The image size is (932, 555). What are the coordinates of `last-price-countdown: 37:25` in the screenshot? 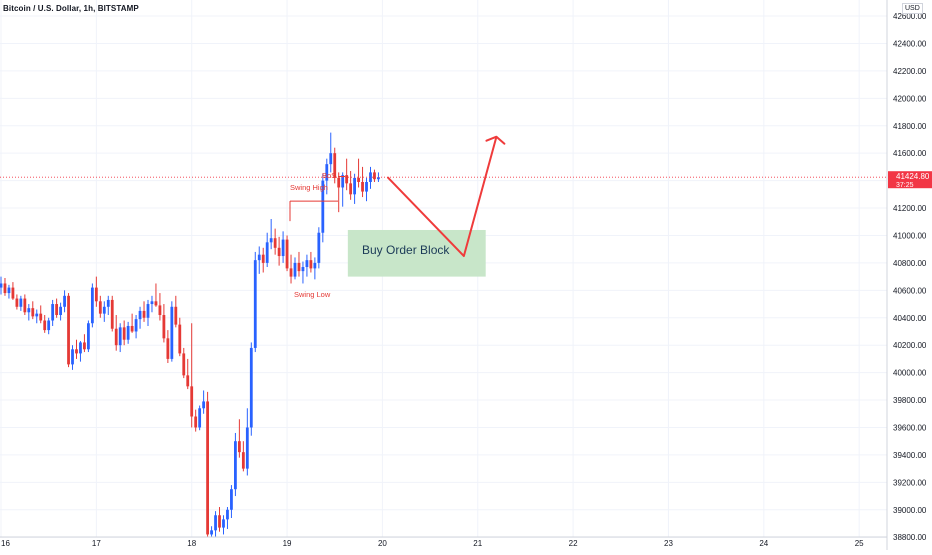 It's located at (905, 185).